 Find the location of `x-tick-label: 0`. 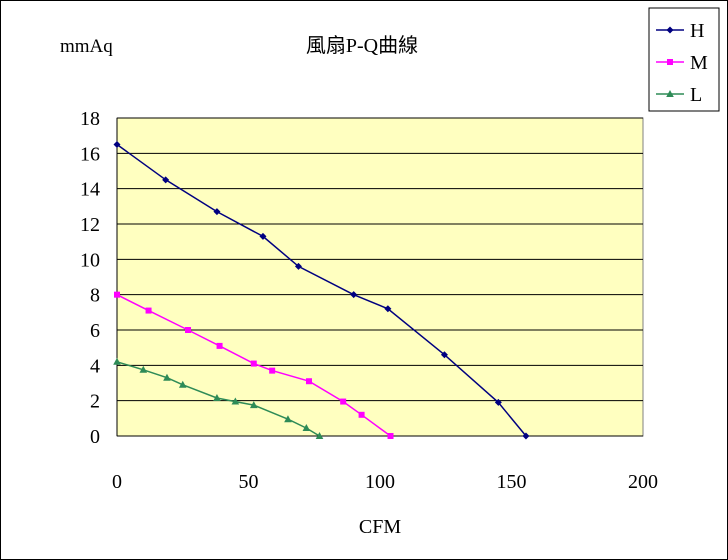

x-tick-label: 0 is located at coordinates (117, 482).